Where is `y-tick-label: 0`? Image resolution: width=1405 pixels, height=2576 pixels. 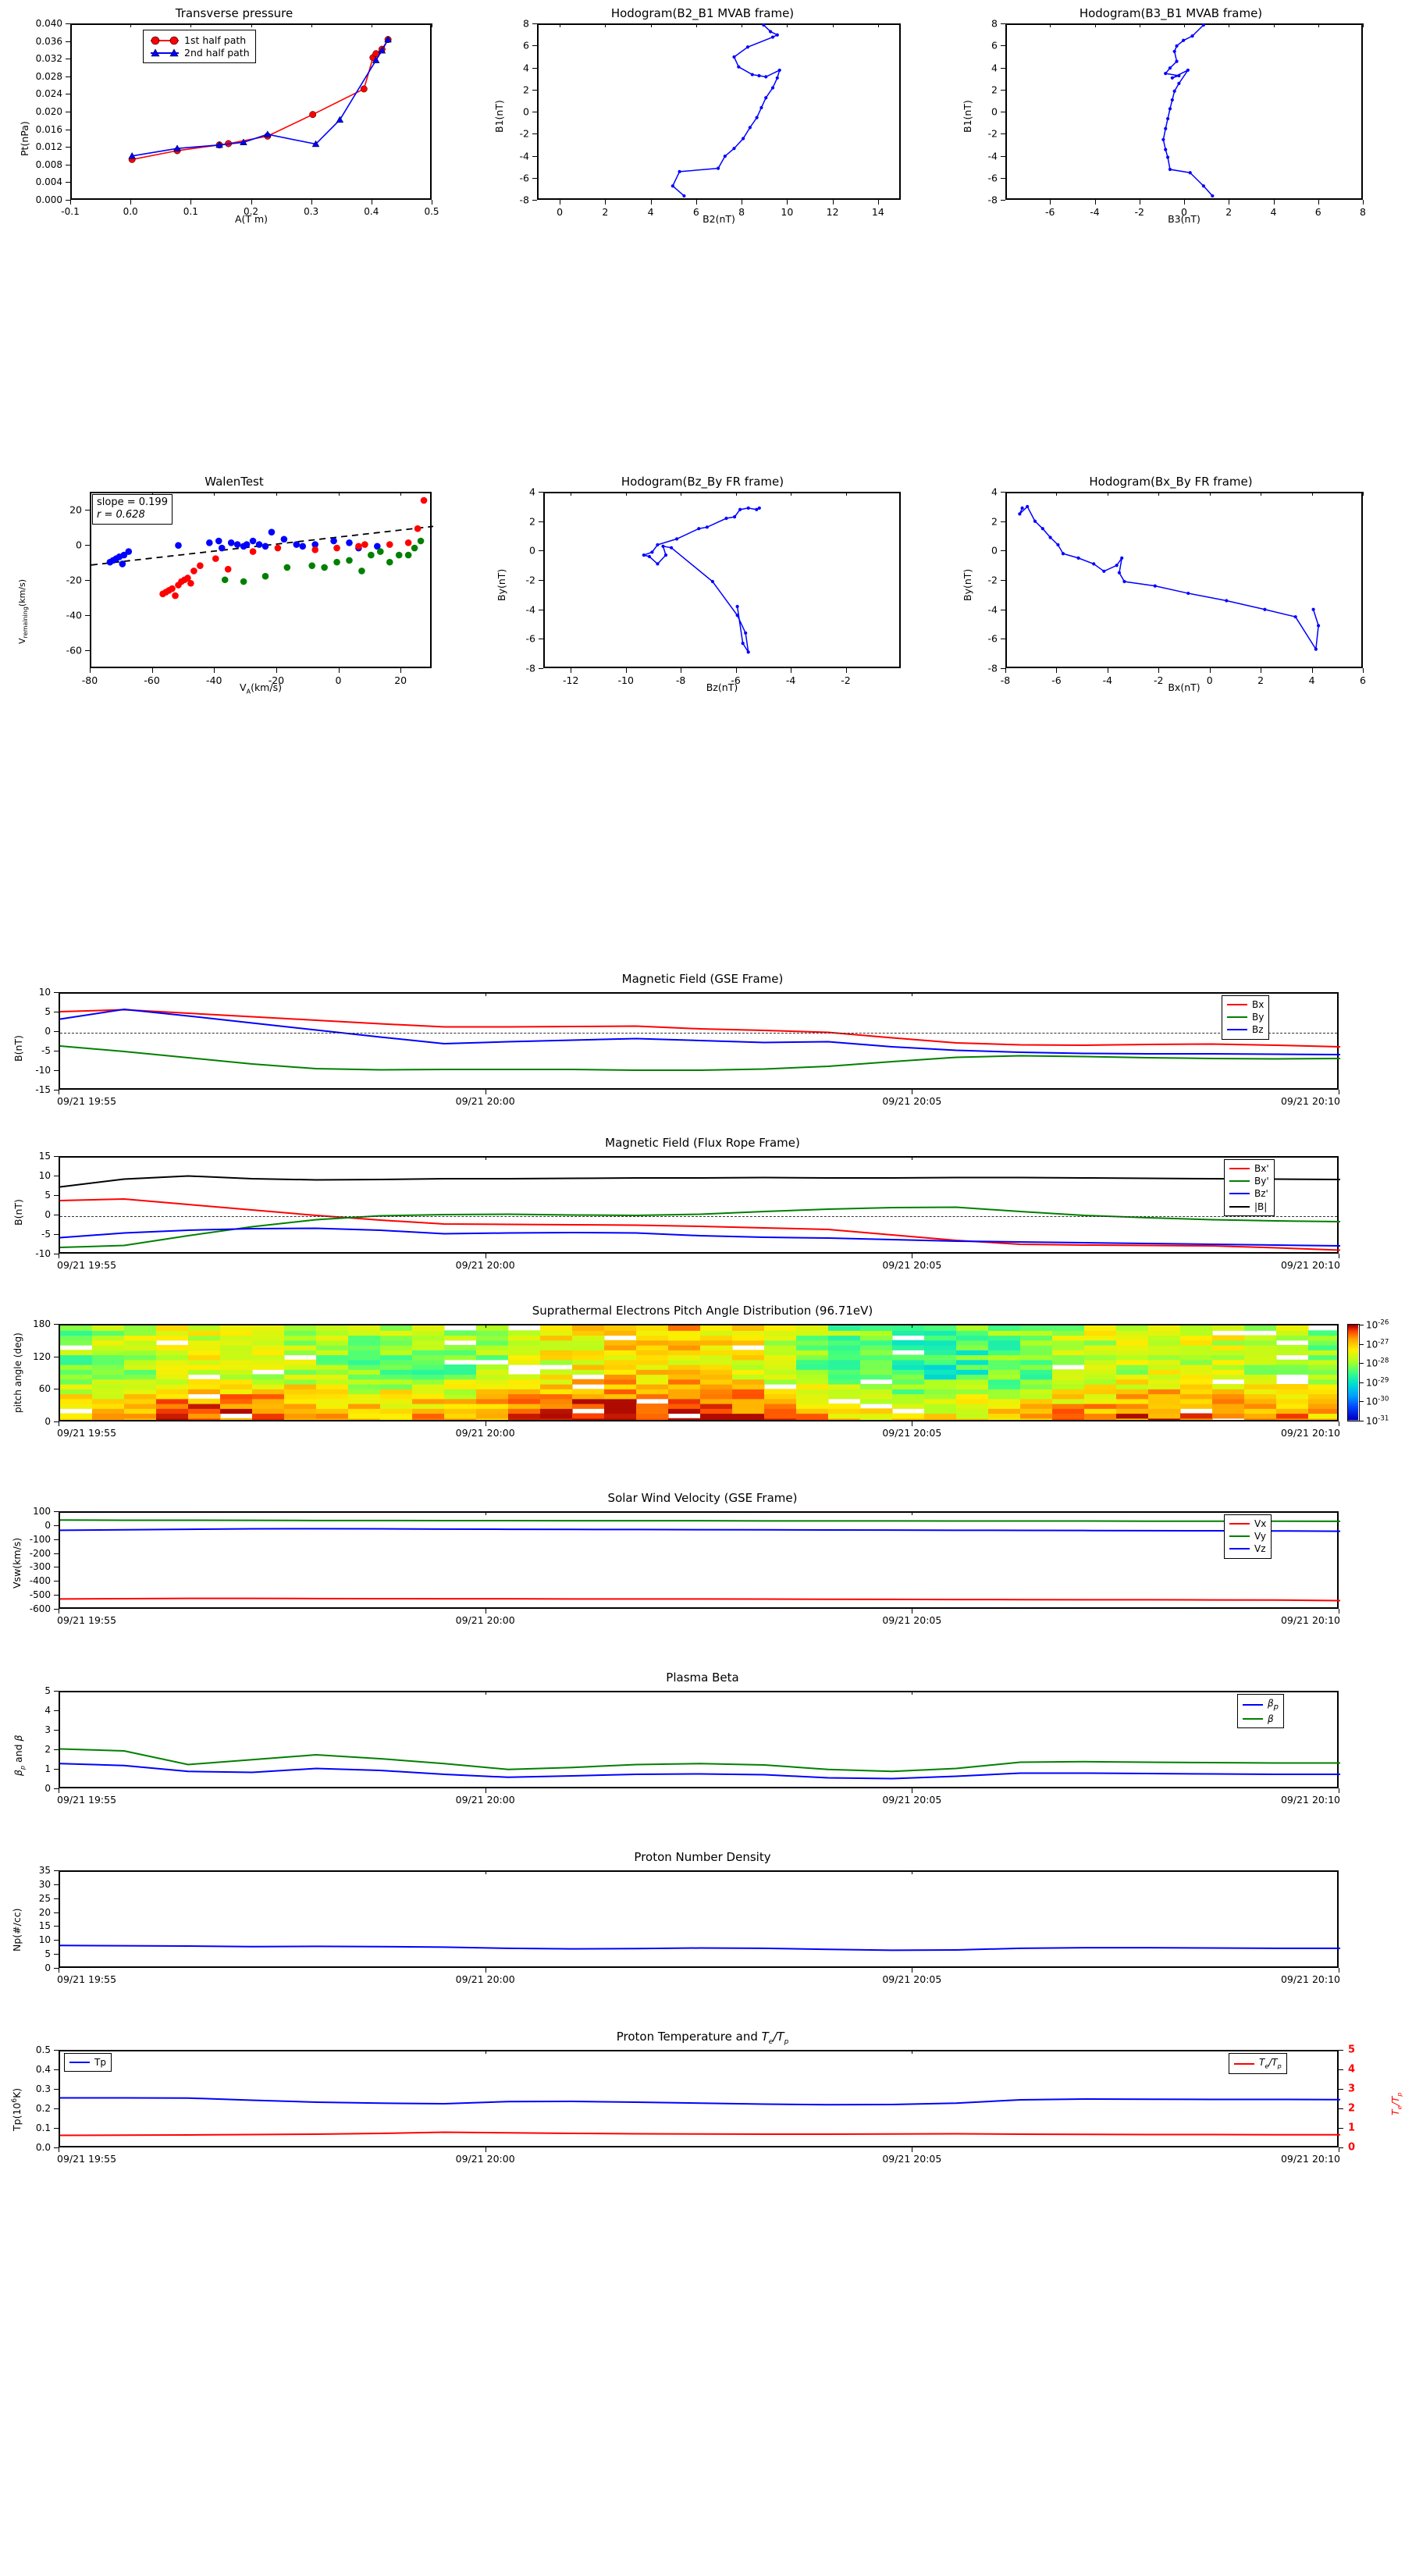
y-tick-label: 0 is located at coordinates (47, 1967).